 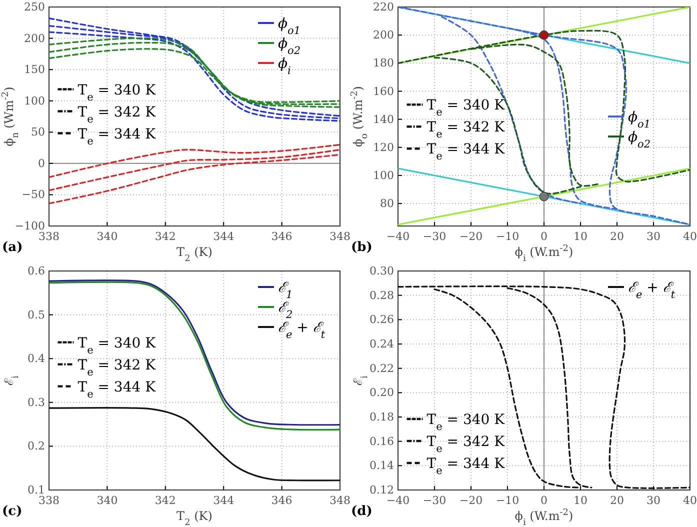 What do you see at coordinates (36, 359) in the screenshot?
I see `y-tick-label: 0.4` at bounding box center [36, 359].